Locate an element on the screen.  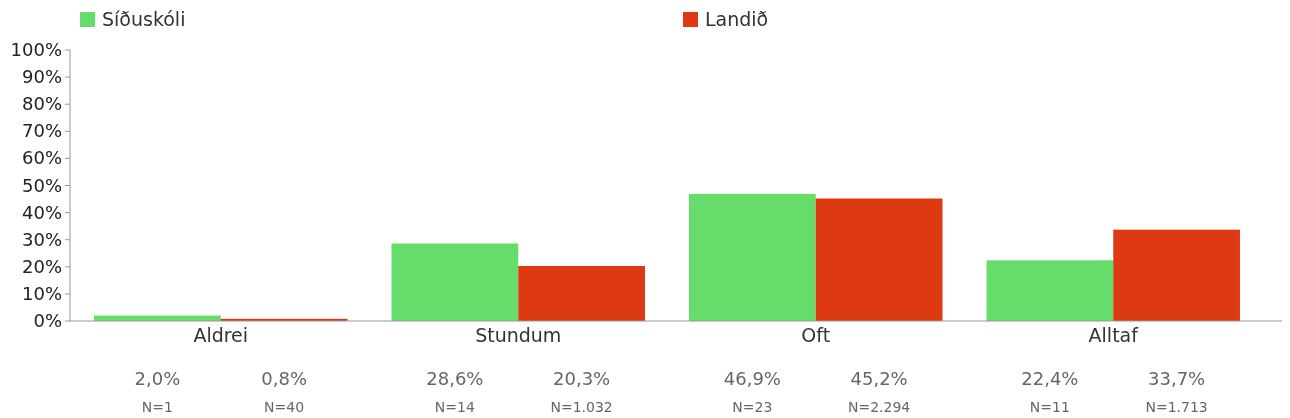
data-label: 46,9% is located at coordinates (752, 378).